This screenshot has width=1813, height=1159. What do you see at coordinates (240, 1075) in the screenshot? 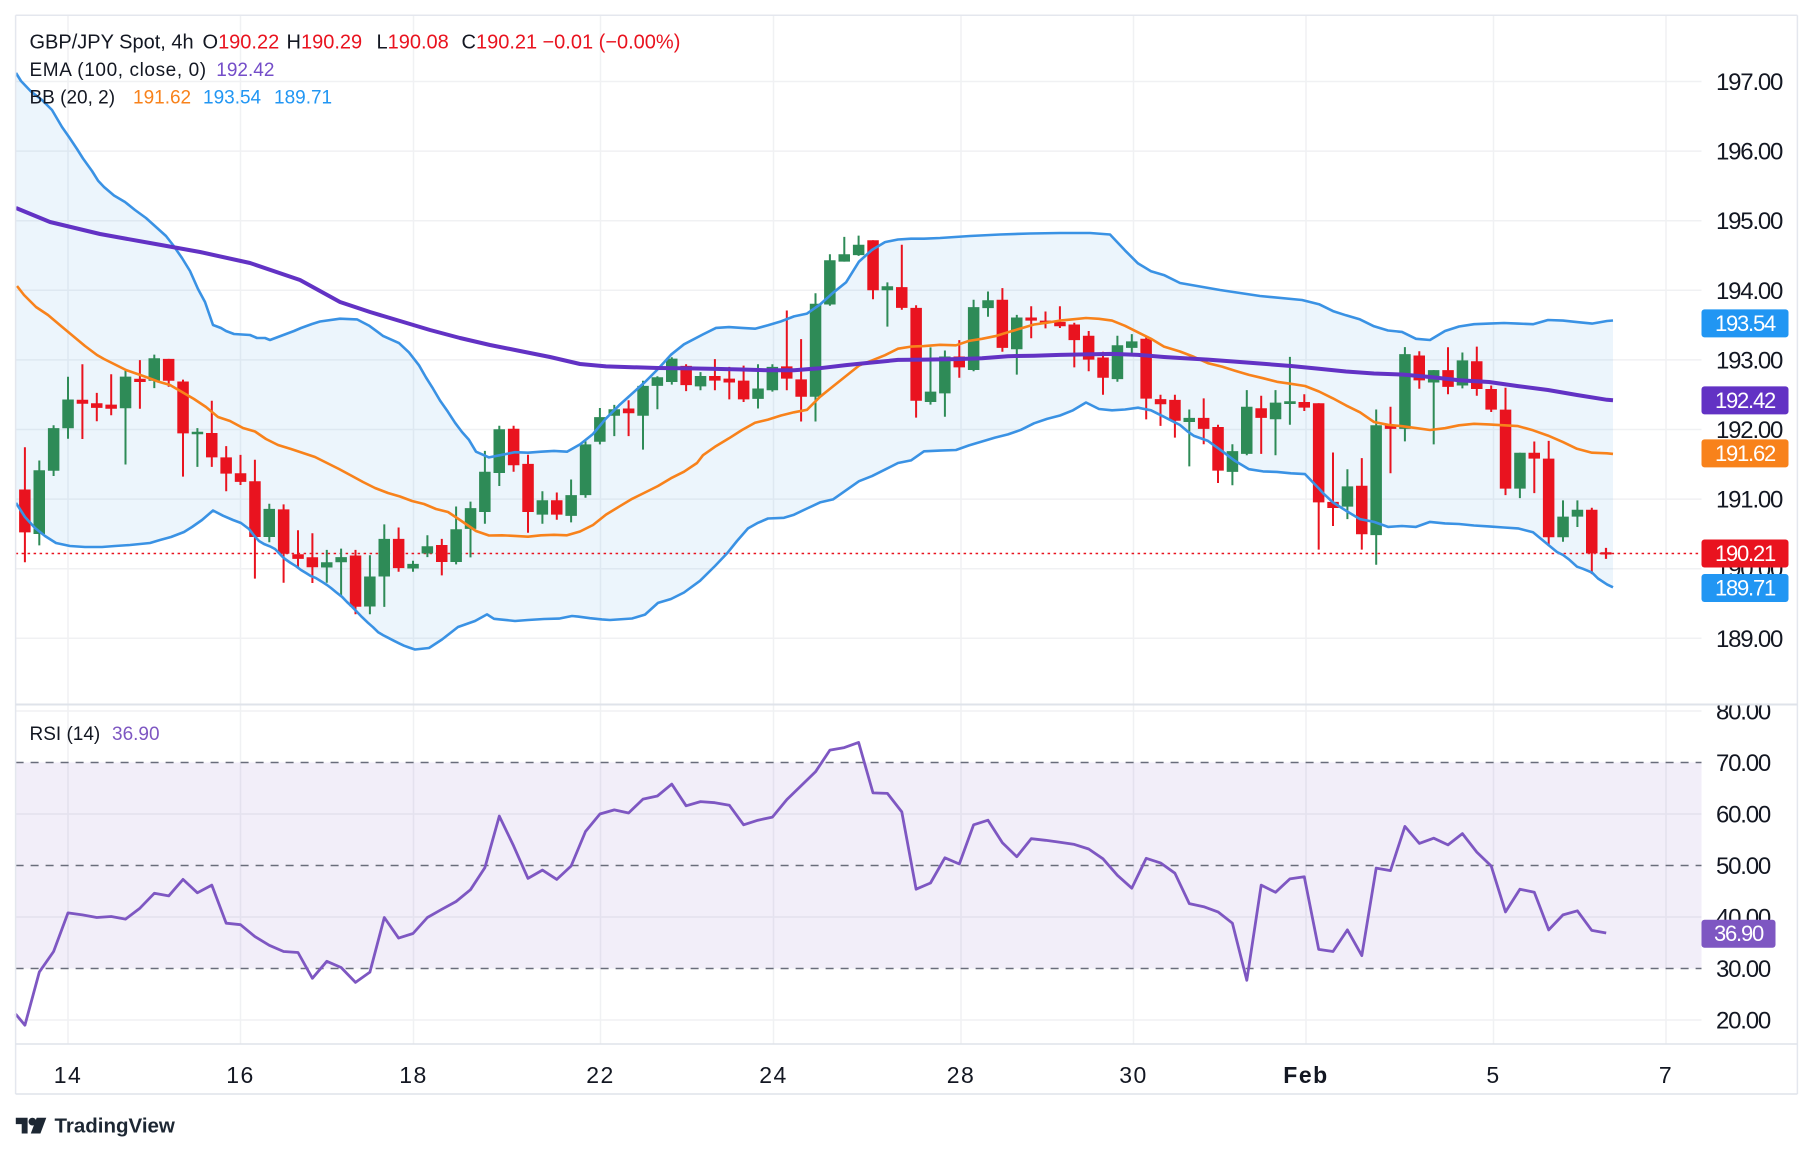
I see `svg-text: 16` at bounding box center [240, 1075].